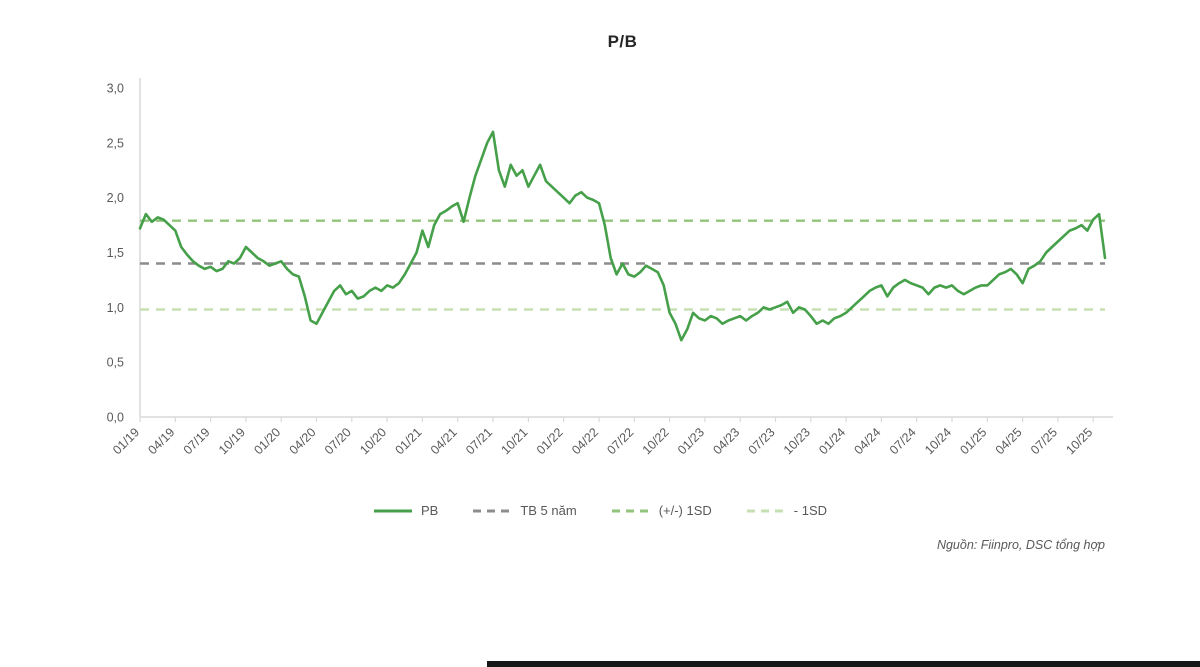 The image size is (1200, 667). Describe the element at coordinates (409, 441) in the screenshot. I see `svg-text: 01/21` at that location.